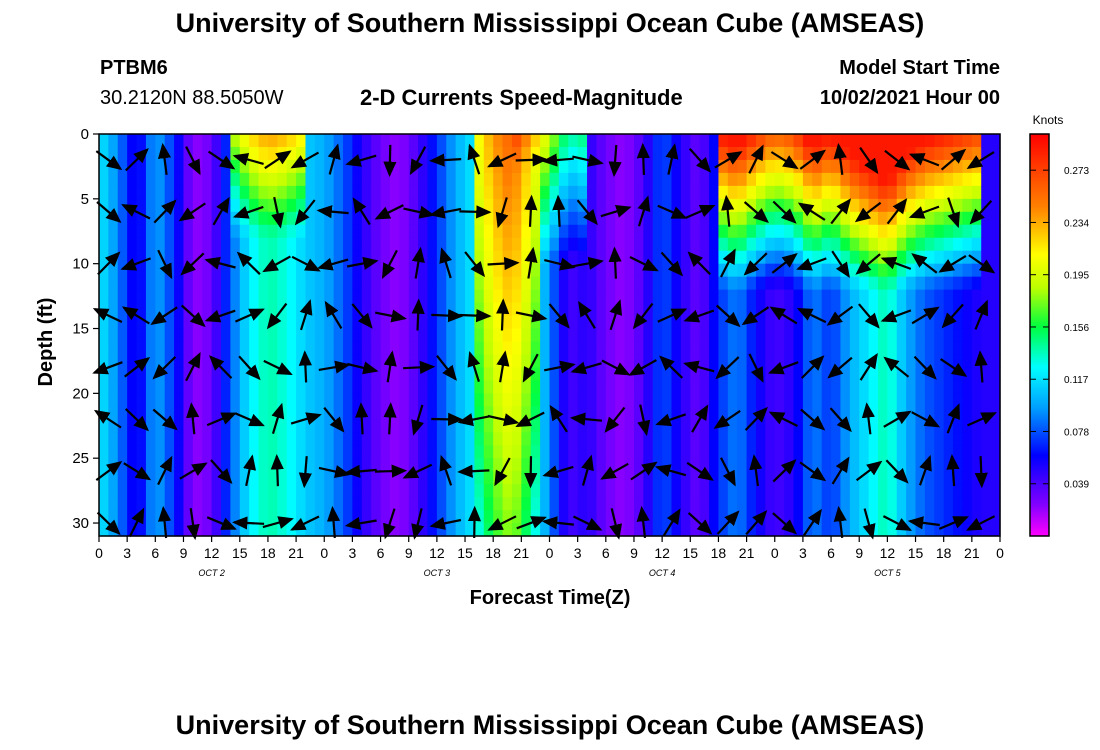  Describe the element at coordinates (803, 553) in the screenshot. I see `x-tick-label: 3` at that location.